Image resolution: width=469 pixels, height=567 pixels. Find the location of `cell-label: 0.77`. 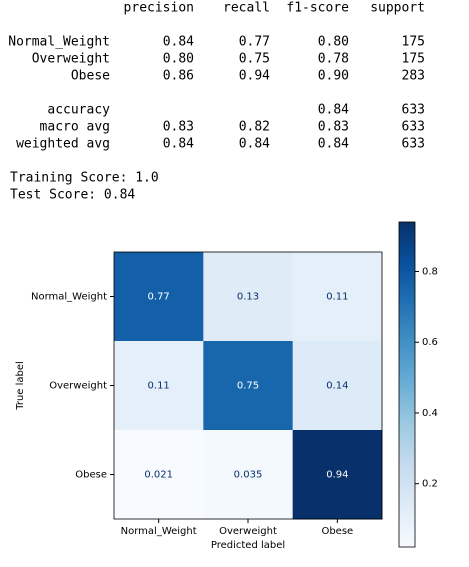

cell-label: 0.77 is located at coordinates (159, 297).